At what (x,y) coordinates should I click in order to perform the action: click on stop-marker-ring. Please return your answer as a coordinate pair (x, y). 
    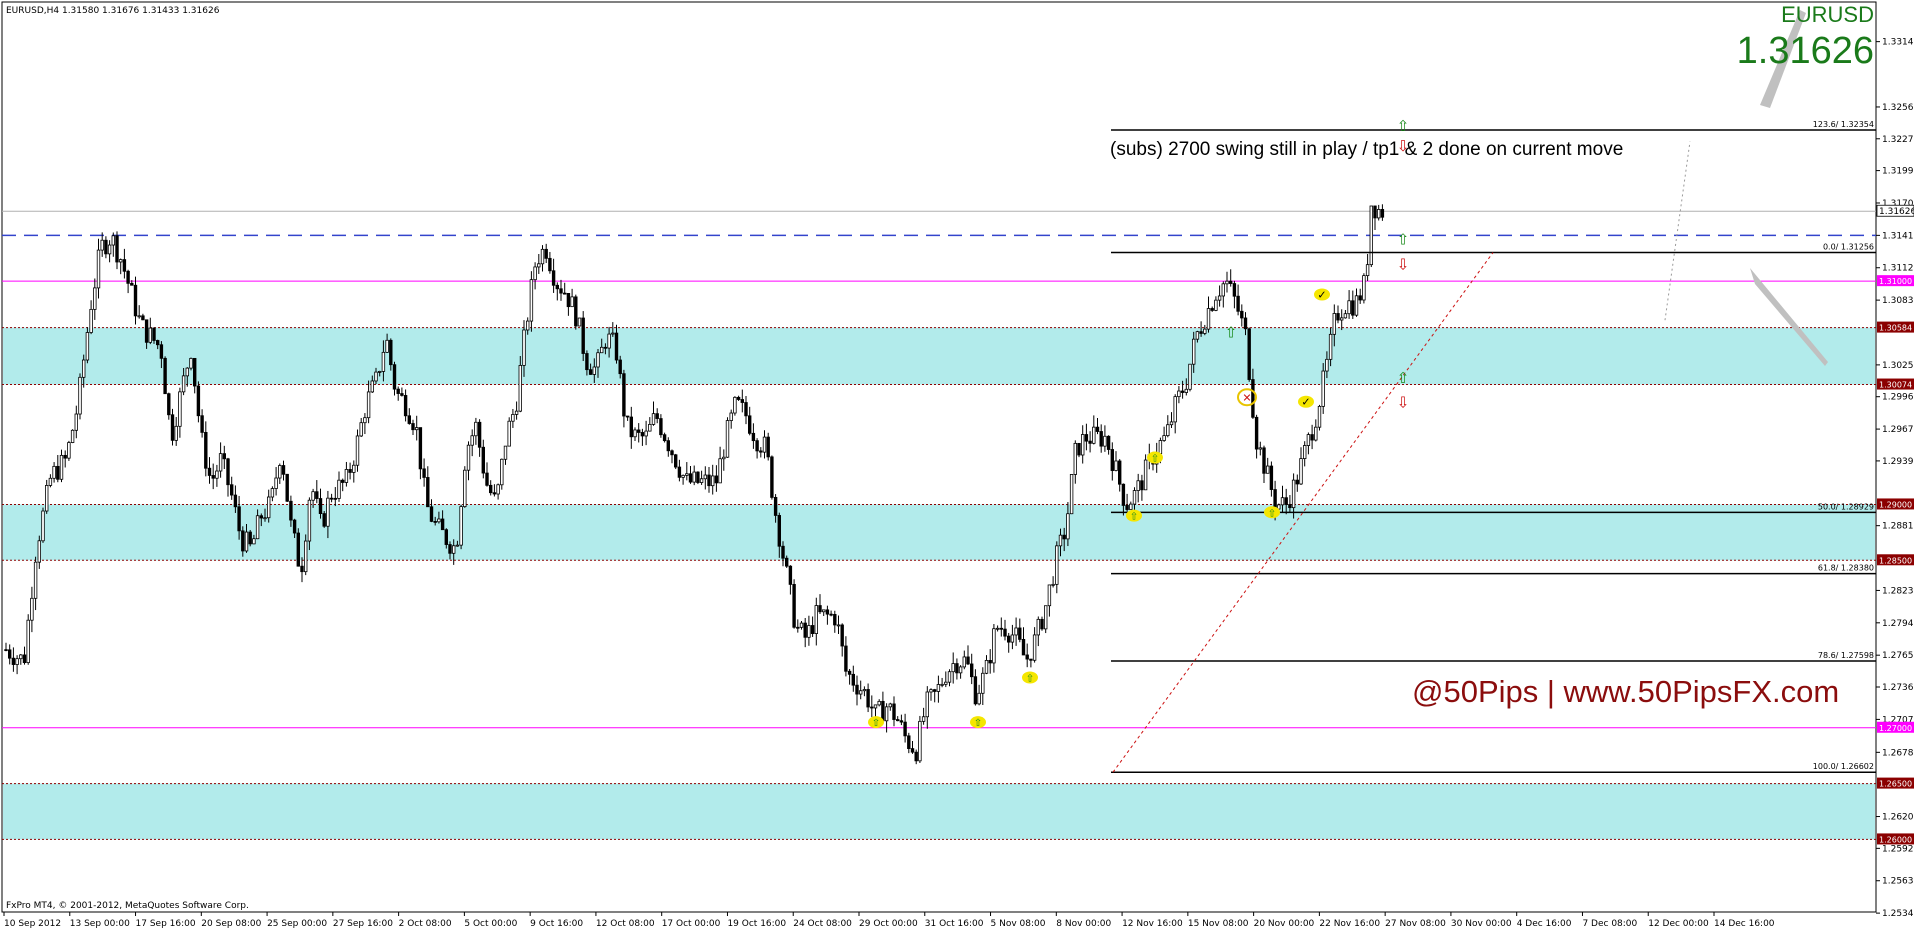
    Looking at the image, I should click on (1247, 397).